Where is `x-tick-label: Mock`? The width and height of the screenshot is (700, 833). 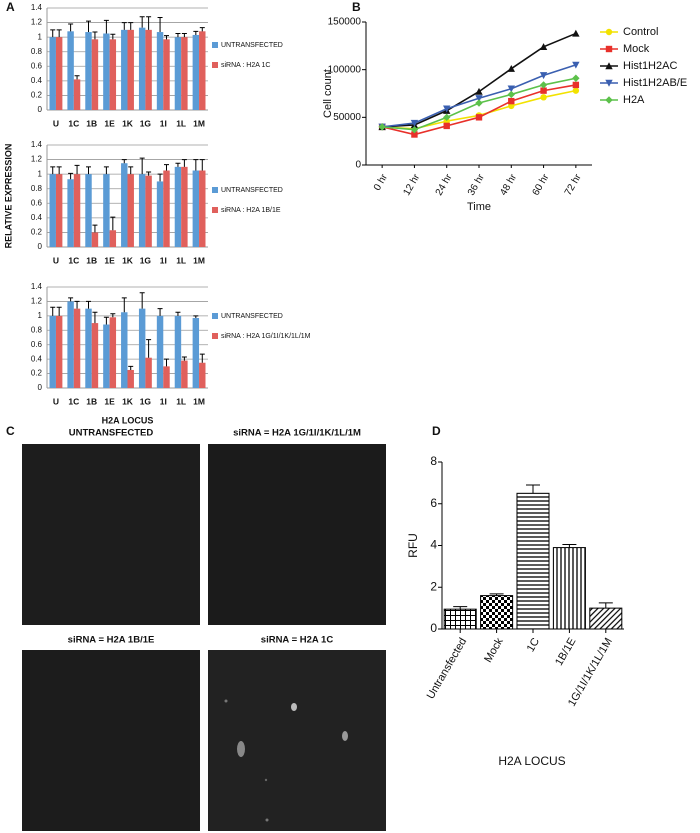
x-tick-label: Mock is located at coordinates (494, 650).